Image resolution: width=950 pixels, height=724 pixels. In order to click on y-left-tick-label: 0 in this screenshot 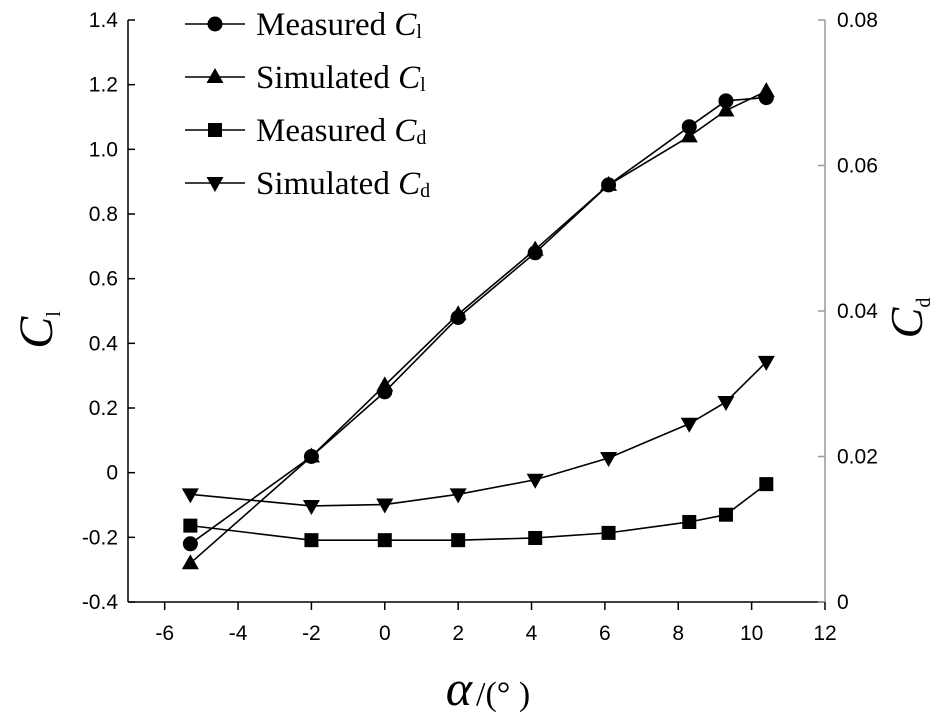, I will do `click(112, 473)`.